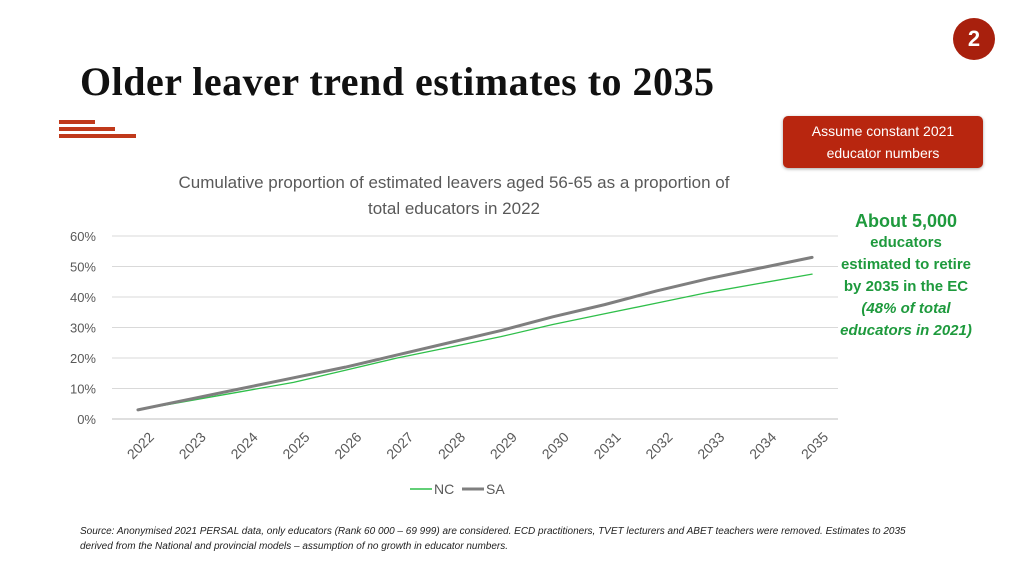  I want to click on y-tick-label: 10%, so click(83, 389).